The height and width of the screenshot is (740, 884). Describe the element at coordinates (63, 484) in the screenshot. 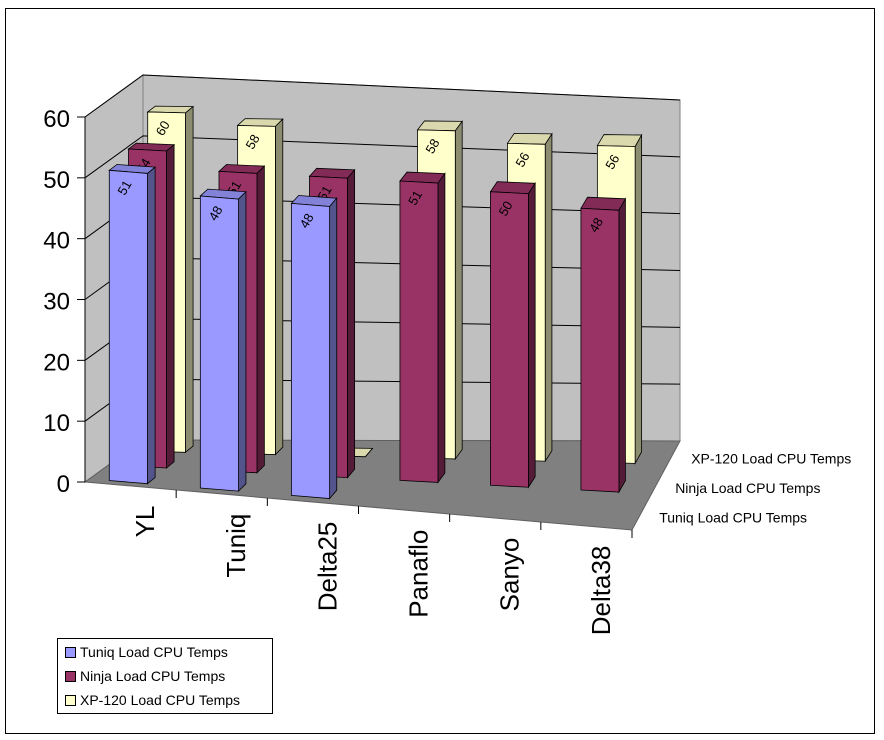

I see `y-tick-label-0: 0` at that location.